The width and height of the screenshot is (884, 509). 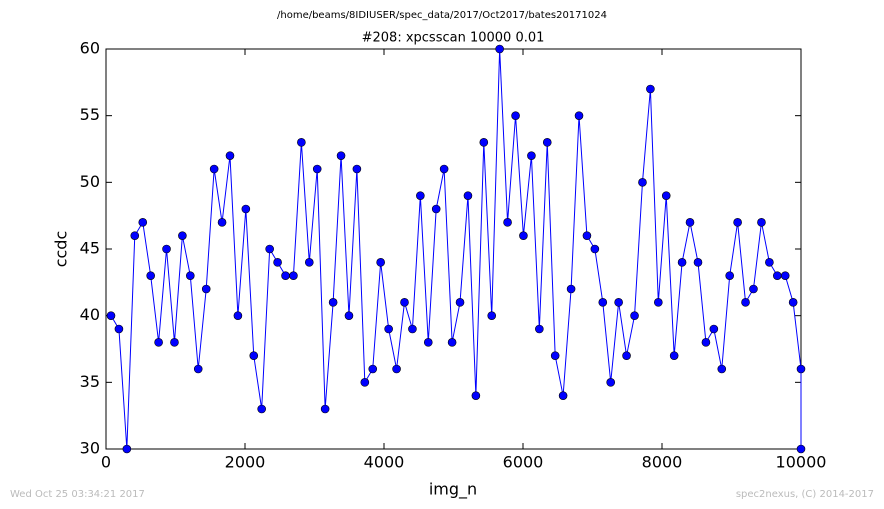 I want to click on x-tick-label: 6000, so click(x=523, y=462).